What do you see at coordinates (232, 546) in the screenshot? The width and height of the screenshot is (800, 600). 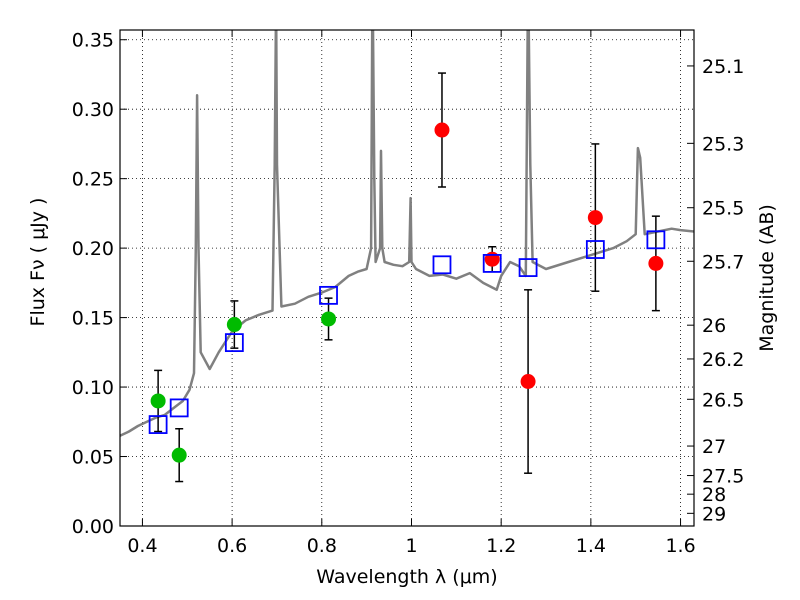 I see `x-tick-label: 0.6` at bounding box center [232, 546].